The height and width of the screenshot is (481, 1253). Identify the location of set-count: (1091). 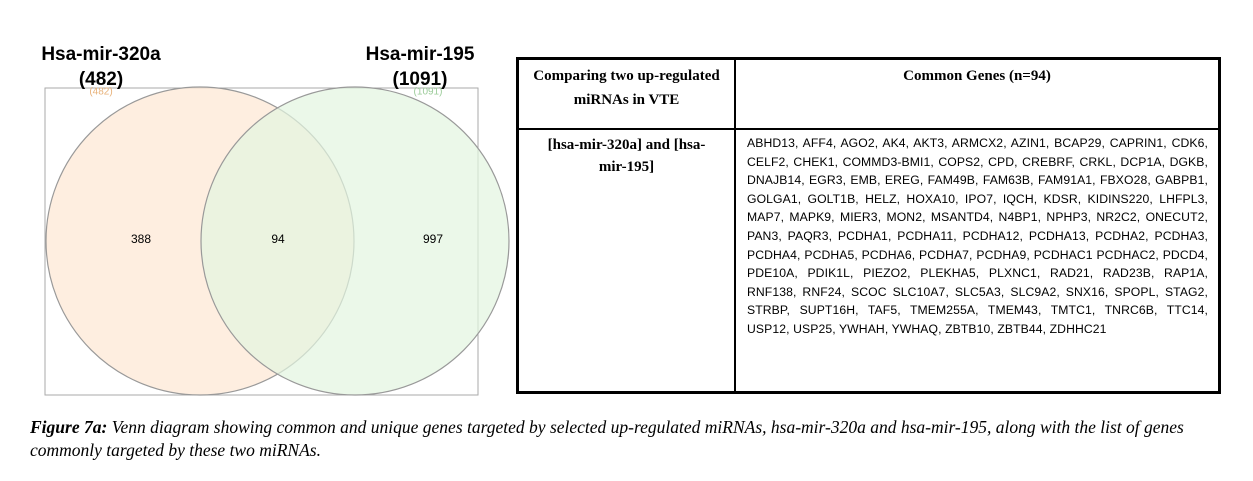
(420, 79).